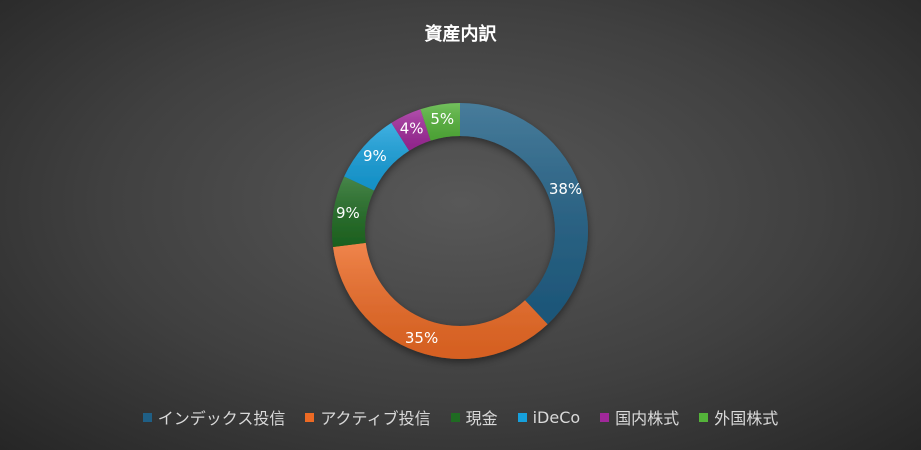  I want to click on legend-label-1: アクティブ投信, so click(375, 418).